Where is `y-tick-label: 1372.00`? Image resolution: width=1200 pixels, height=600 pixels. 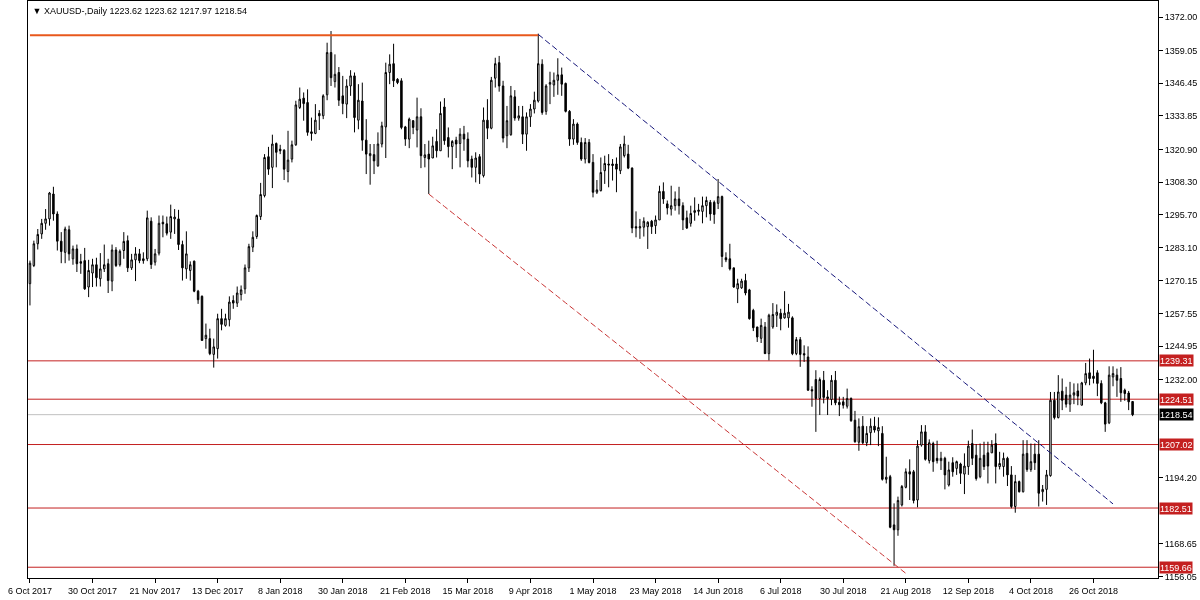
y-tick-label: 1372.00 is located at coordinates (1181, 17).